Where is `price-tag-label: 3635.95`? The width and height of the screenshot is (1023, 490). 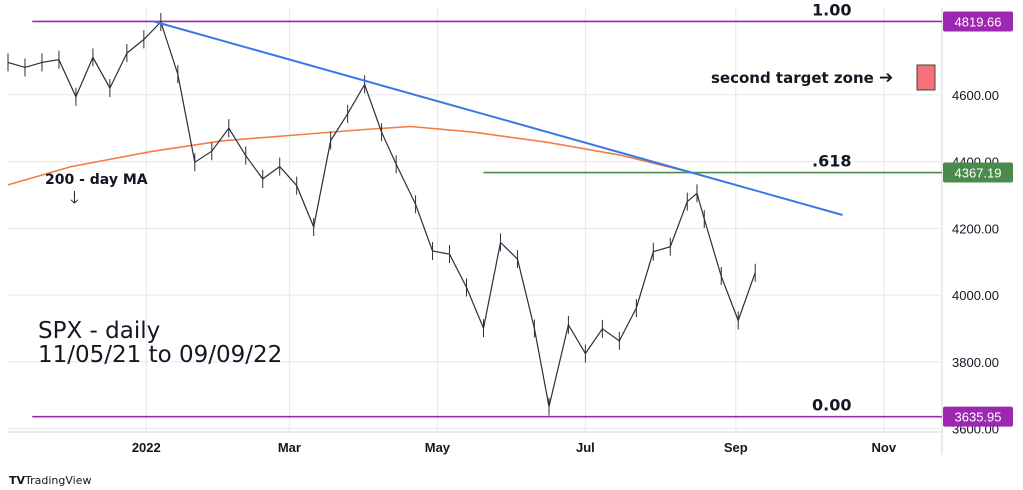 price-tag-label: 3635.95 is located at coordinates (978, 417).